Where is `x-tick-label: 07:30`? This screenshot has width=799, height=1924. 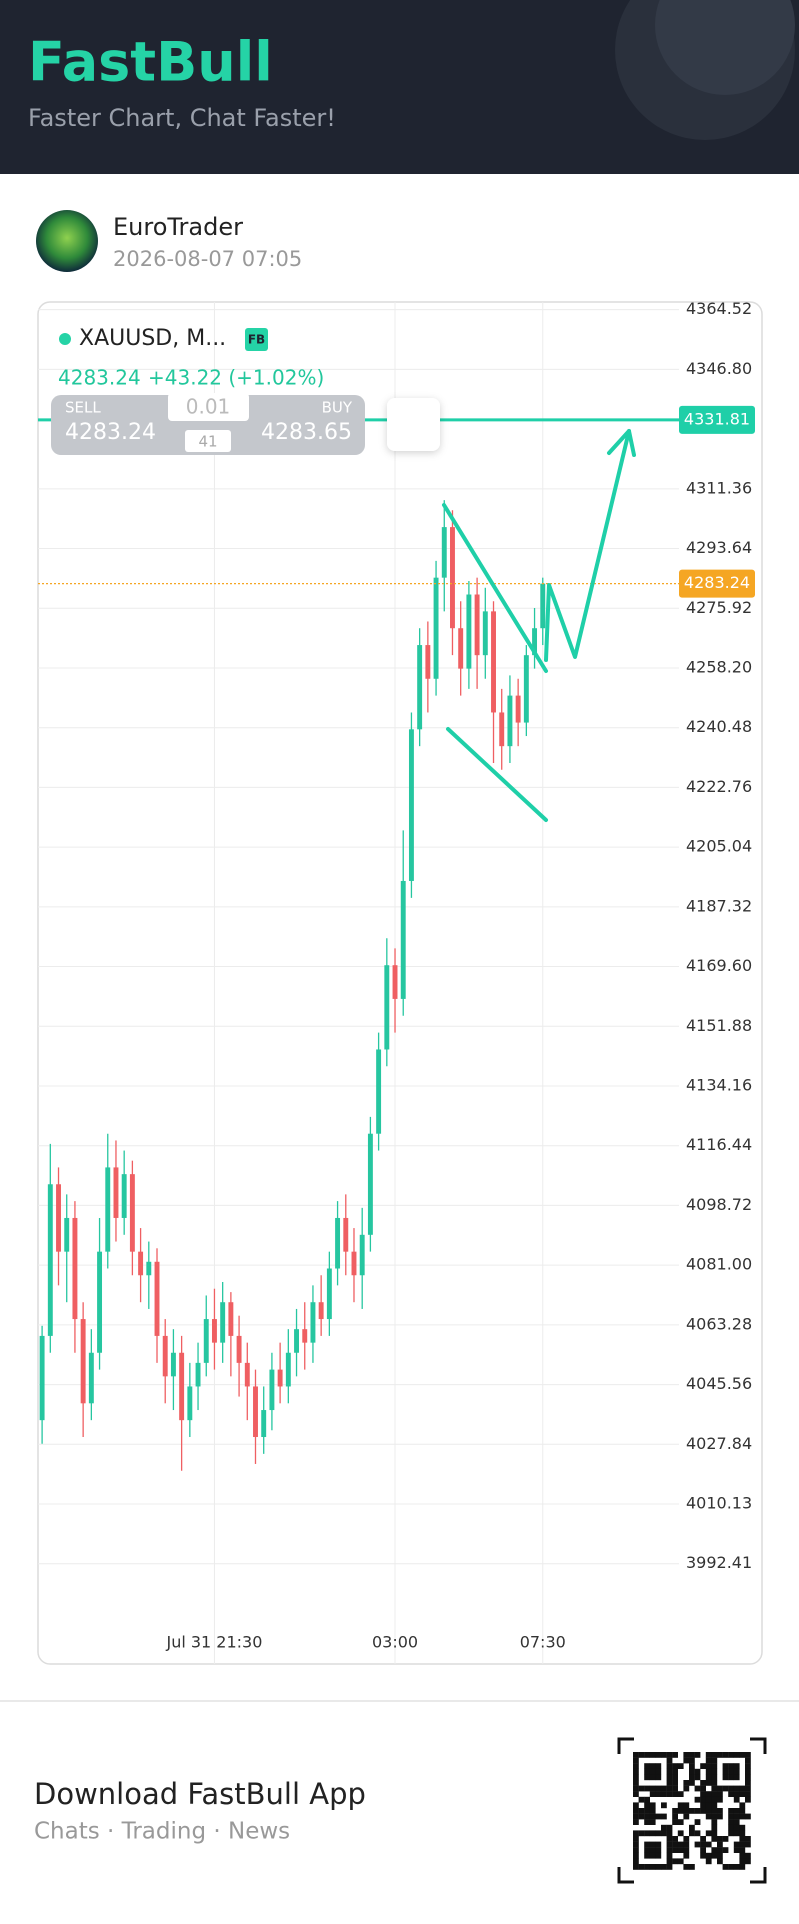
x-tick-label: 07:30 is located at coordinates (543, 1642).